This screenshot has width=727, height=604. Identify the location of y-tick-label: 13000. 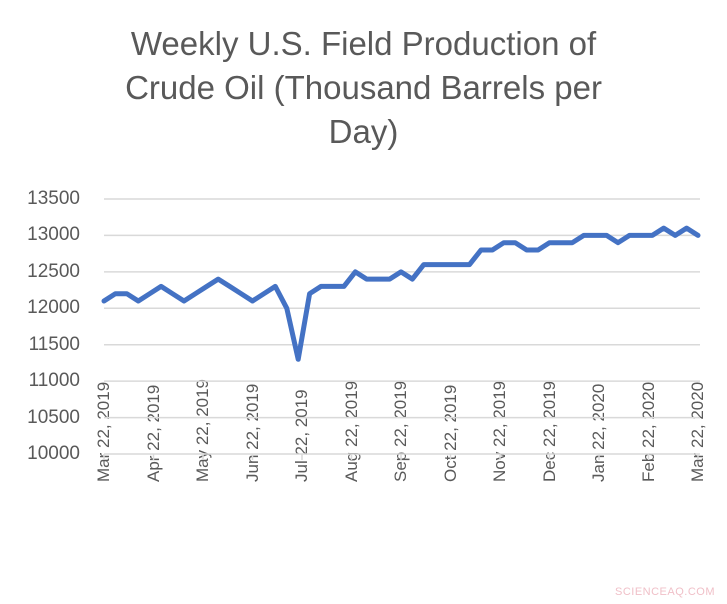
(53, 235).